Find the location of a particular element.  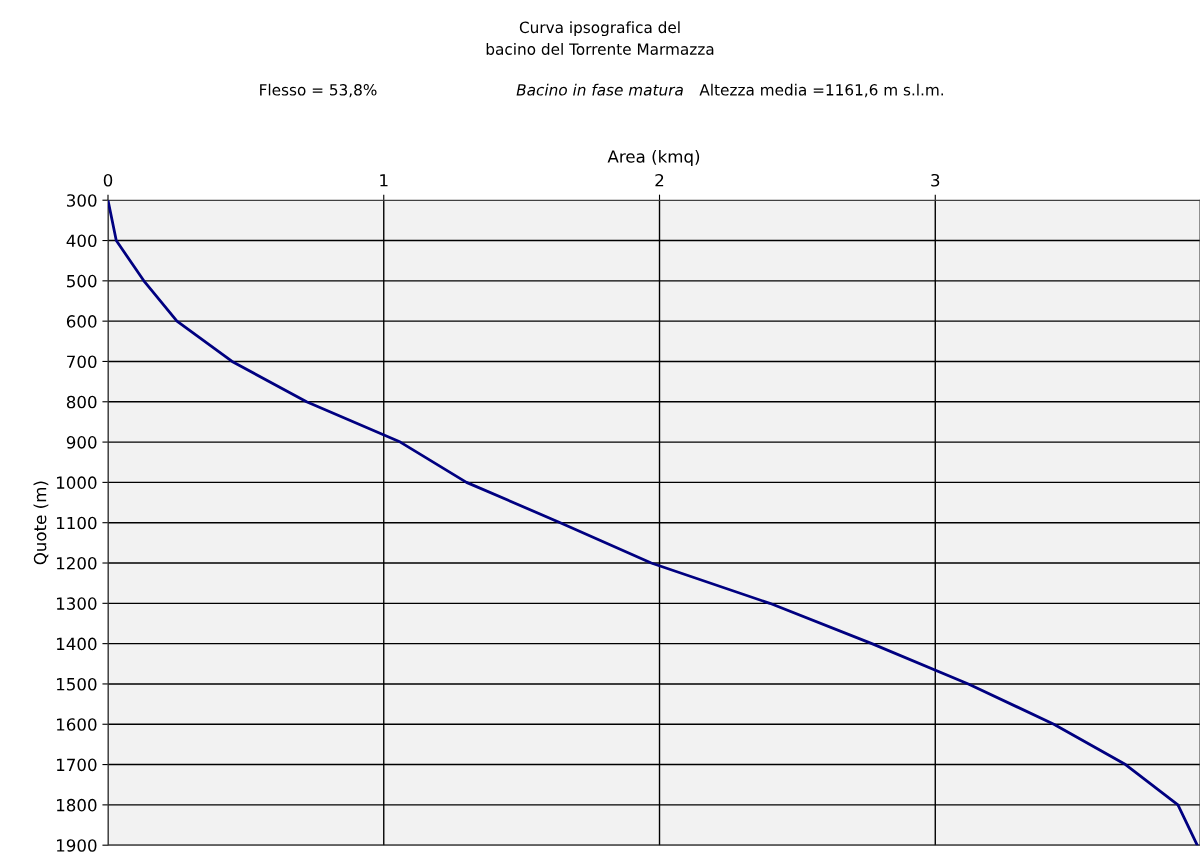

text: Flesso = 53,8% is located at coordinates (318, 90).